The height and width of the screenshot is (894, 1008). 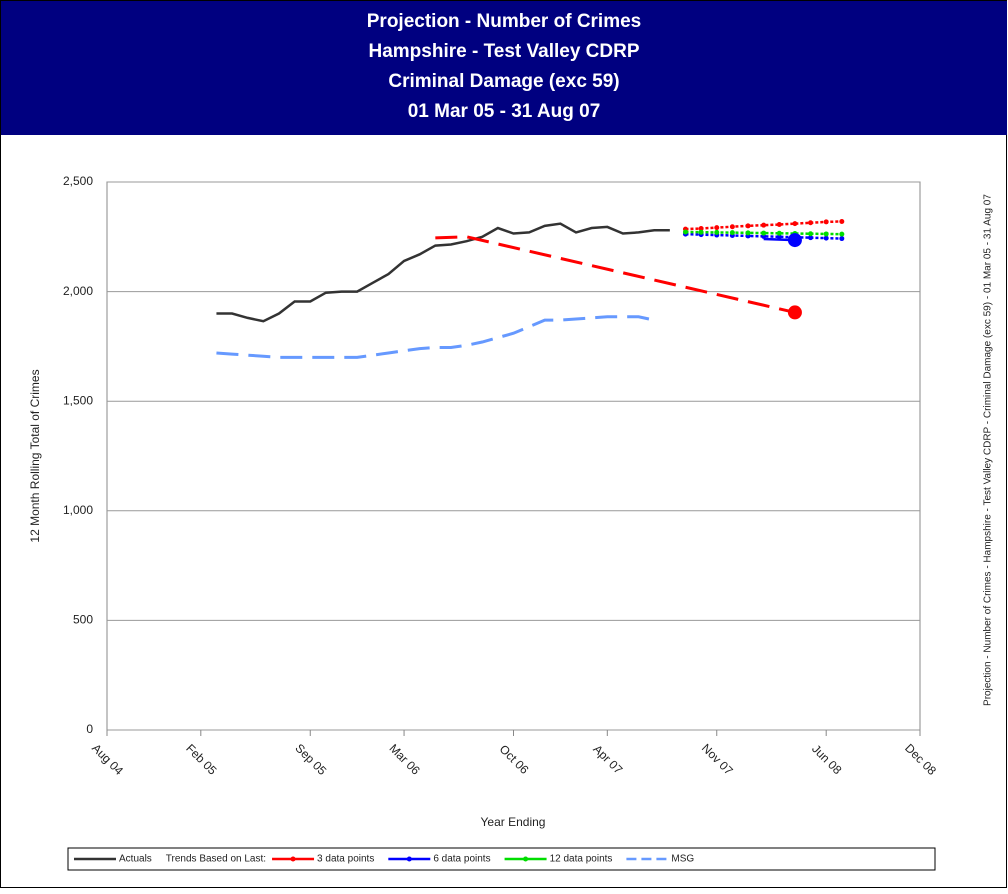 What do you see at coordinates (682, 859) in the screenshot?
I see `legend-label: MSG` at bounding box center [682, 859].